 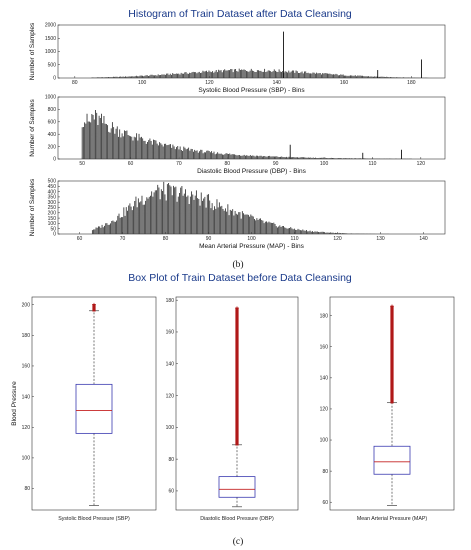 What do you see at coordinates (237, 264) in the screenshot?
I see `caption-b: (b)` at bounding box center [237, 264].